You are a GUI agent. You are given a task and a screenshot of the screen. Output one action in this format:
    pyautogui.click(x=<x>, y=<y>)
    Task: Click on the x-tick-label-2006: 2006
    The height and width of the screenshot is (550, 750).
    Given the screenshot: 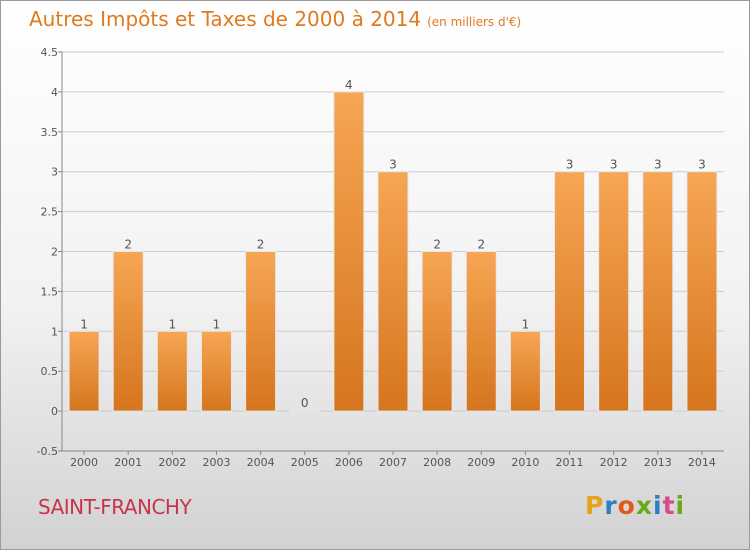 What is the action you would take?
    pyautogui.click(x=349, y=462)
    